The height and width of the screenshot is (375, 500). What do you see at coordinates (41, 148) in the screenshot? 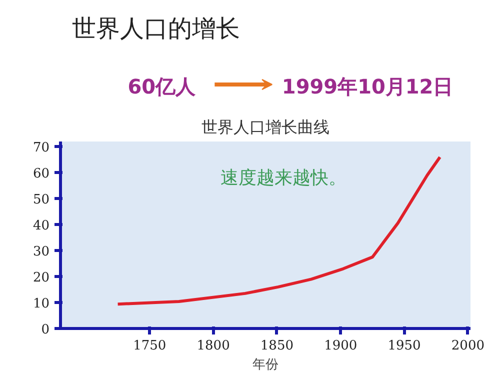
I see `y-tick-label: 70` at bounding box center [41, 148].